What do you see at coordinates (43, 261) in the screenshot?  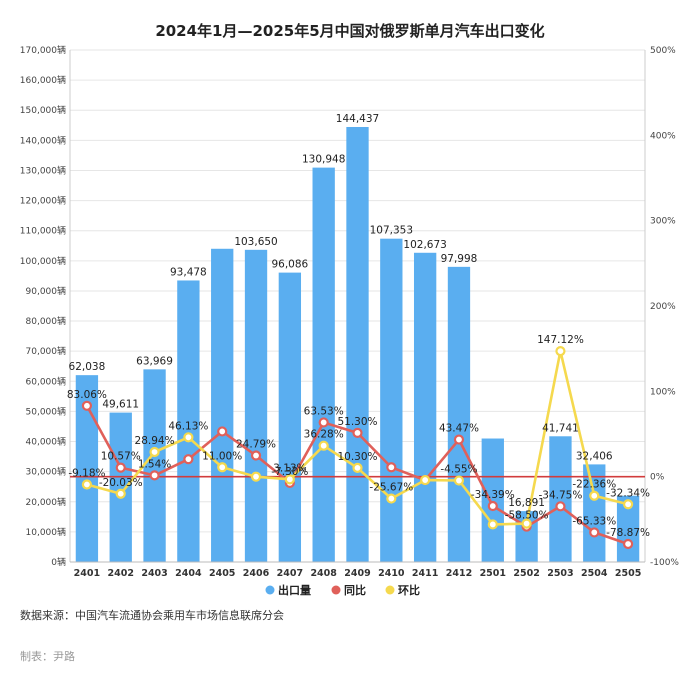 I see `left-tick-label: 100,000辆` at bounding box center [43, 261].